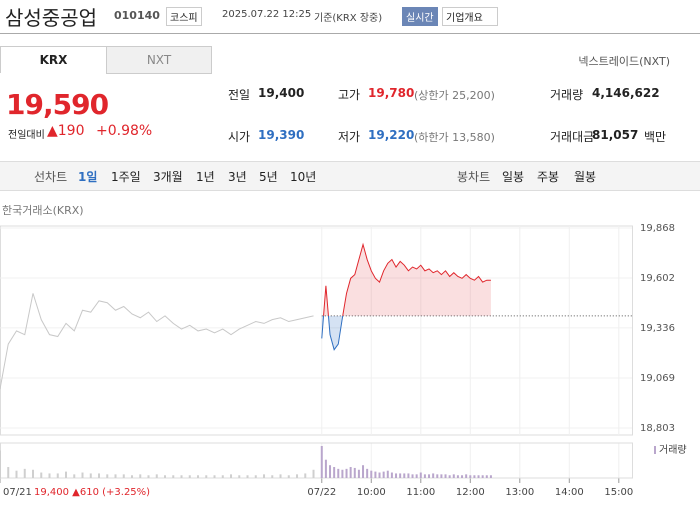 The image size is (700, 505). I want to click on y-tick-label: 19,868, so click(657, 228).